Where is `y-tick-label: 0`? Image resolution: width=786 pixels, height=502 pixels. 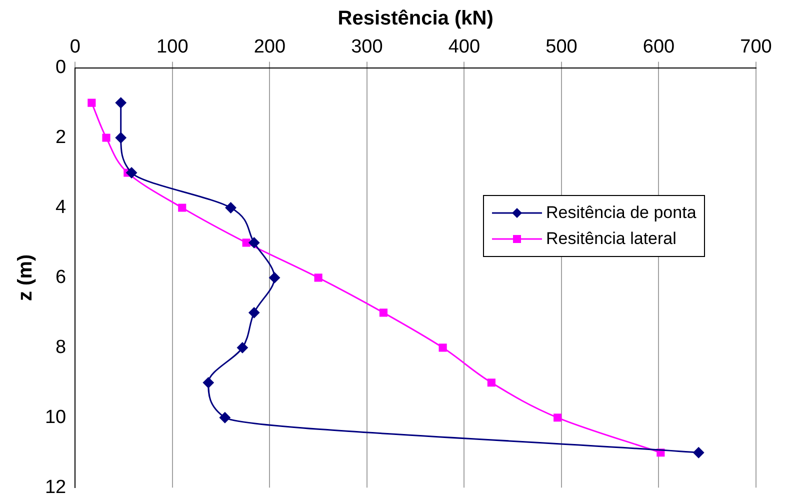 y-tick-label: 0 is located at coordinates (61, 67).